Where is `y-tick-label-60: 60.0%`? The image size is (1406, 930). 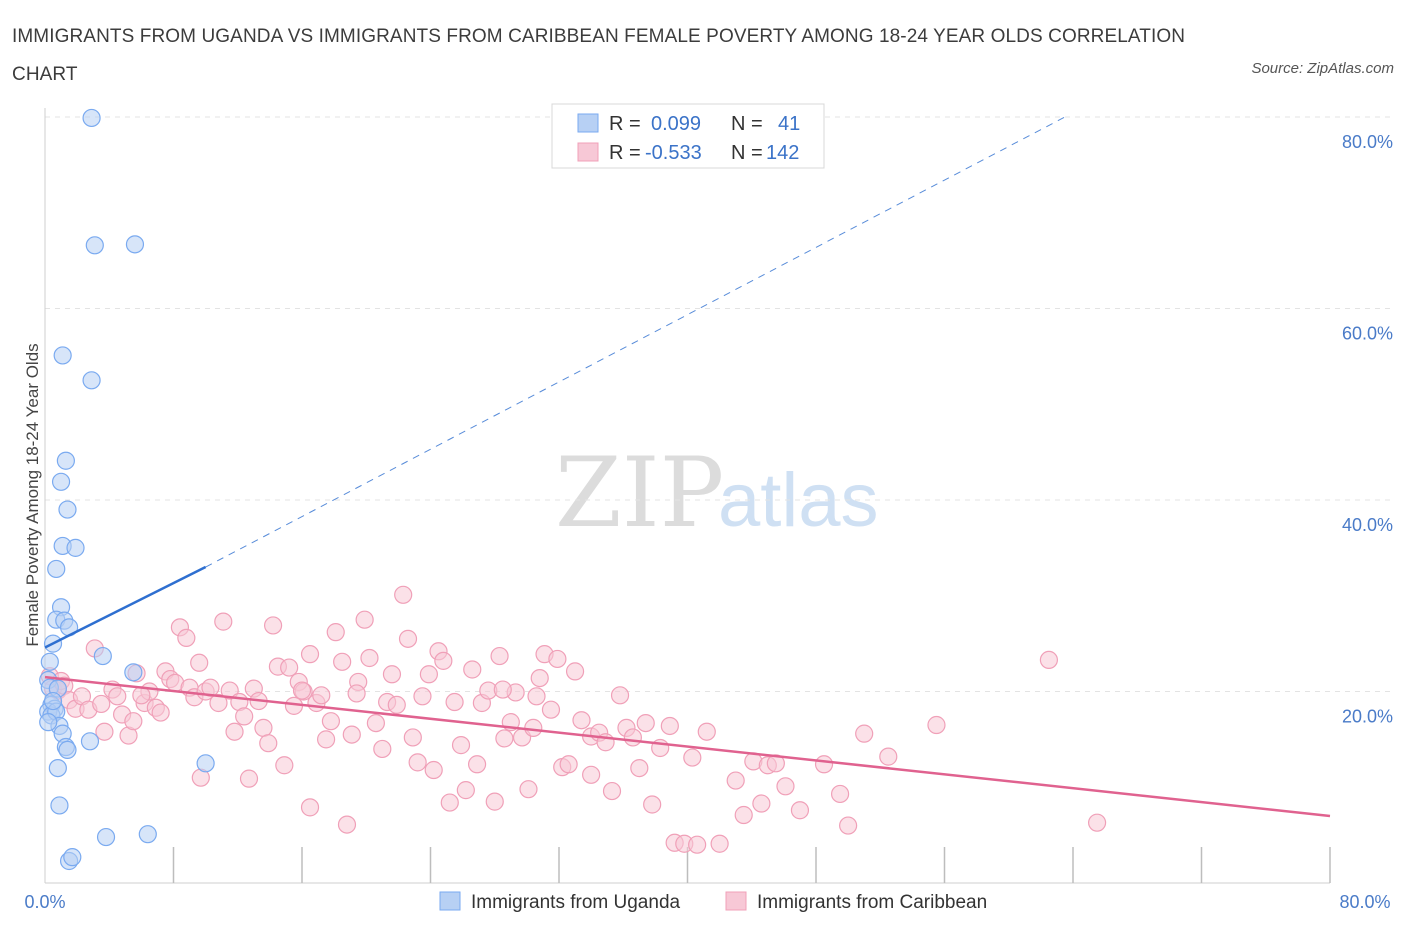
y-tick-label-60: 60.0% is located at coordinates (1367, 334).